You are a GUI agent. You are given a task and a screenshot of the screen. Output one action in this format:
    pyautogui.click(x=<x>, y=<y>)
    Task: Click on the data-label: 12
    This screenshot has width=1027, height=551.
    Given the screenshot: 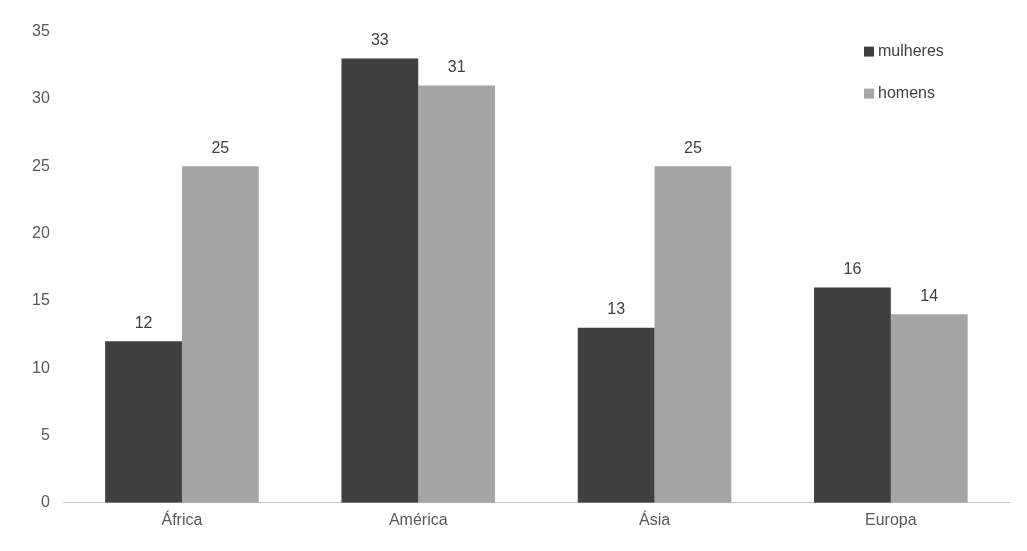 What is the action you would take?
    pyautogui.click(x=143, y=322)
    